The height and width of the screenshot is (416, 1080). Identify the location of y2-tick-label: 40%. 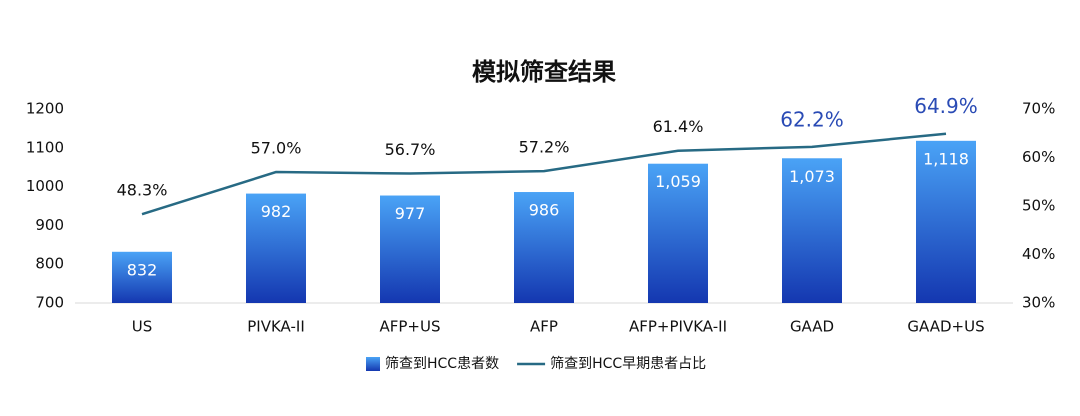
(1038, 254).